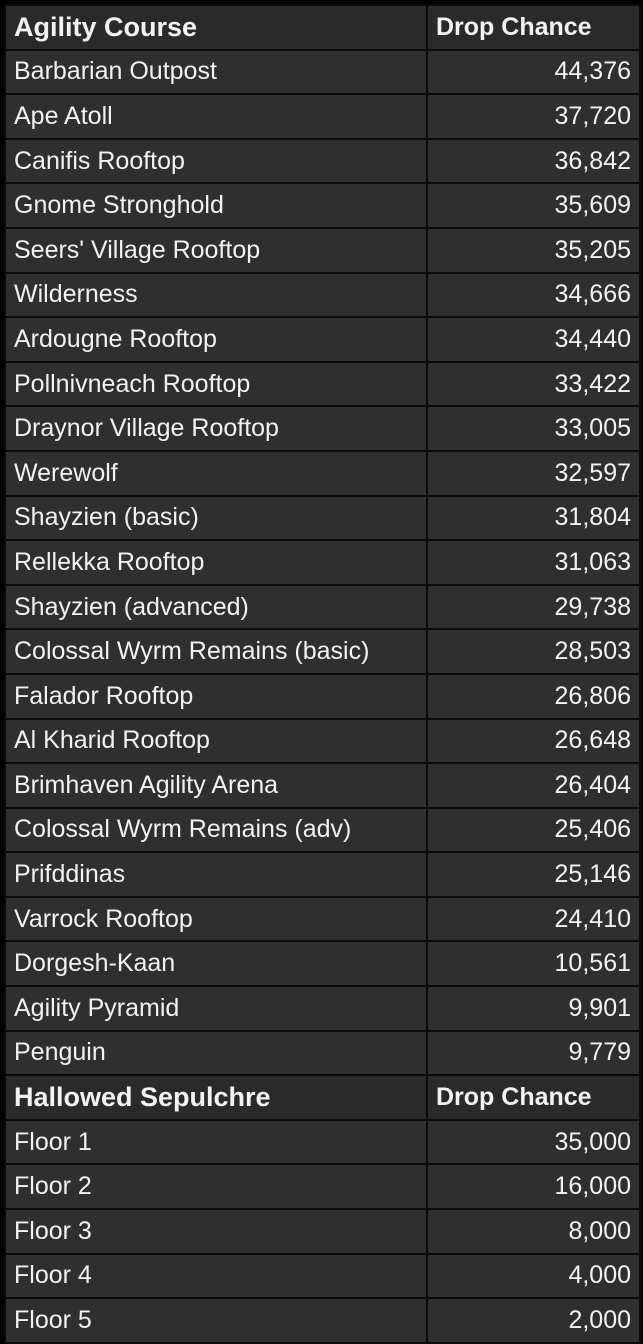 The height and width of the screenshot is (1344, 643). I want to click on row-name: Dorgesh-Kaan, so click(216, 964).